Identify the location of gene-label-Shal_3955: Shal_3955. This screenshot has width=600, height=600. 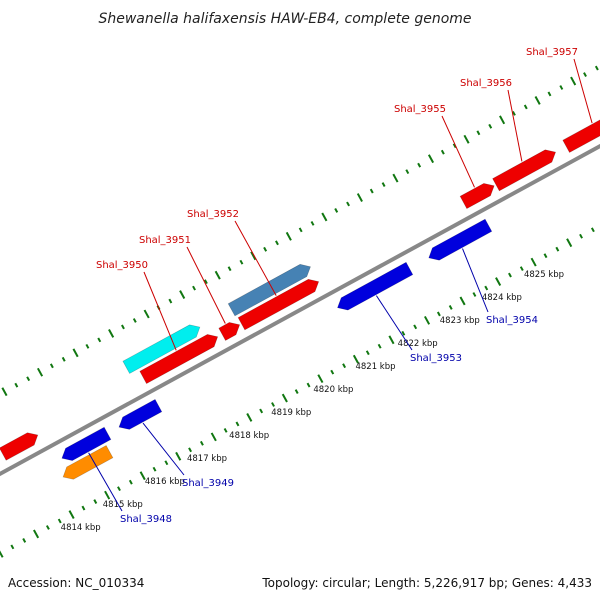
(420, 109).